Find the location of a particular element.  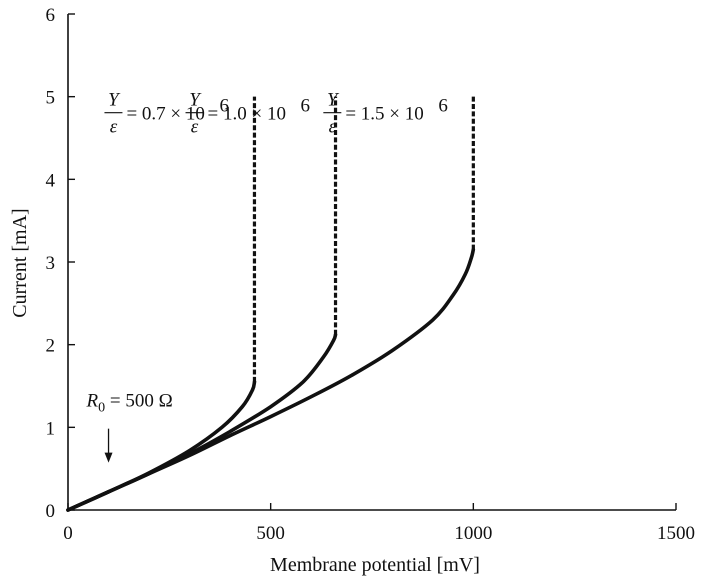

x-tick-label: 1000 is located at coordinates (473, 533).